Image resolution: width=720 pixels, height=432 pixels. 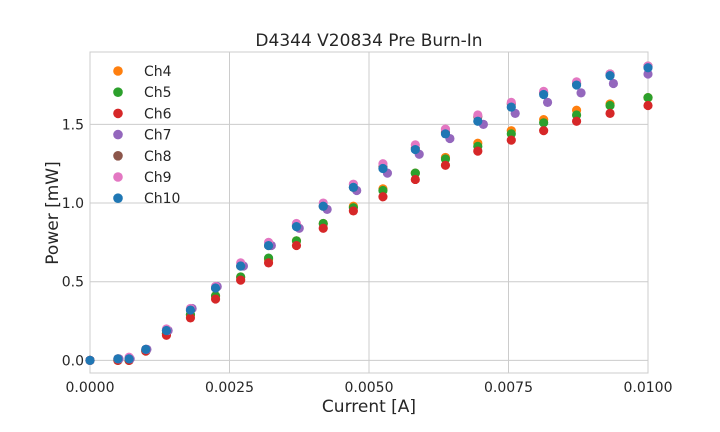 I want to click on legend-label: Ch10, so click(x=162, y=199).